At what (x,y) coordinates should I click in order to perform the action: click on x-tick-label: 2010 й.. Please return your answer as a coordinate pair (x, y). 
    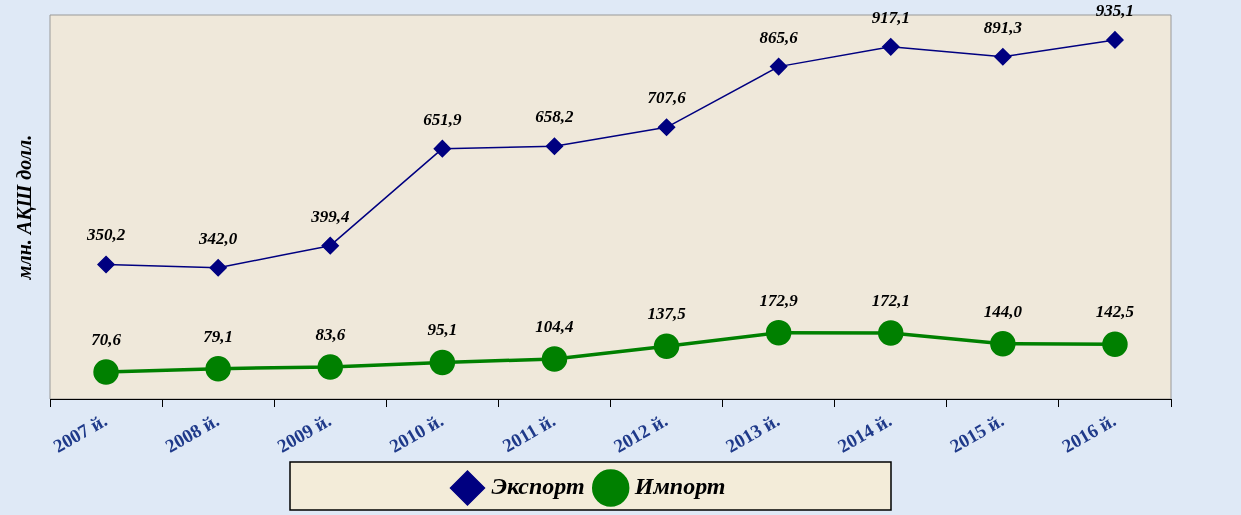
    Looking at the image, I should click on (416, 433).